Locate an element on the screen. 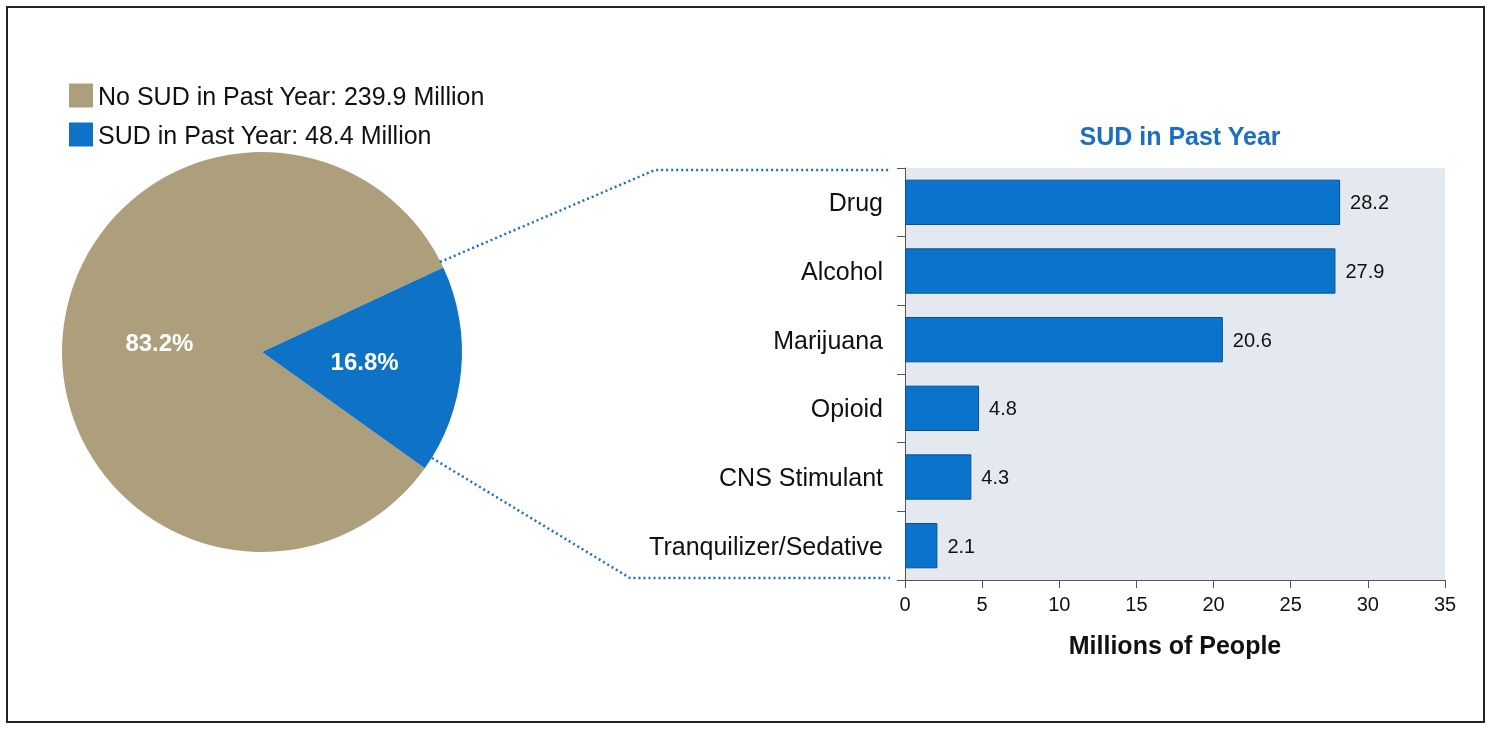 The width and height of the screenshot is (1493, 729). data-label: 83.2% is located at coordinates (159, 343).